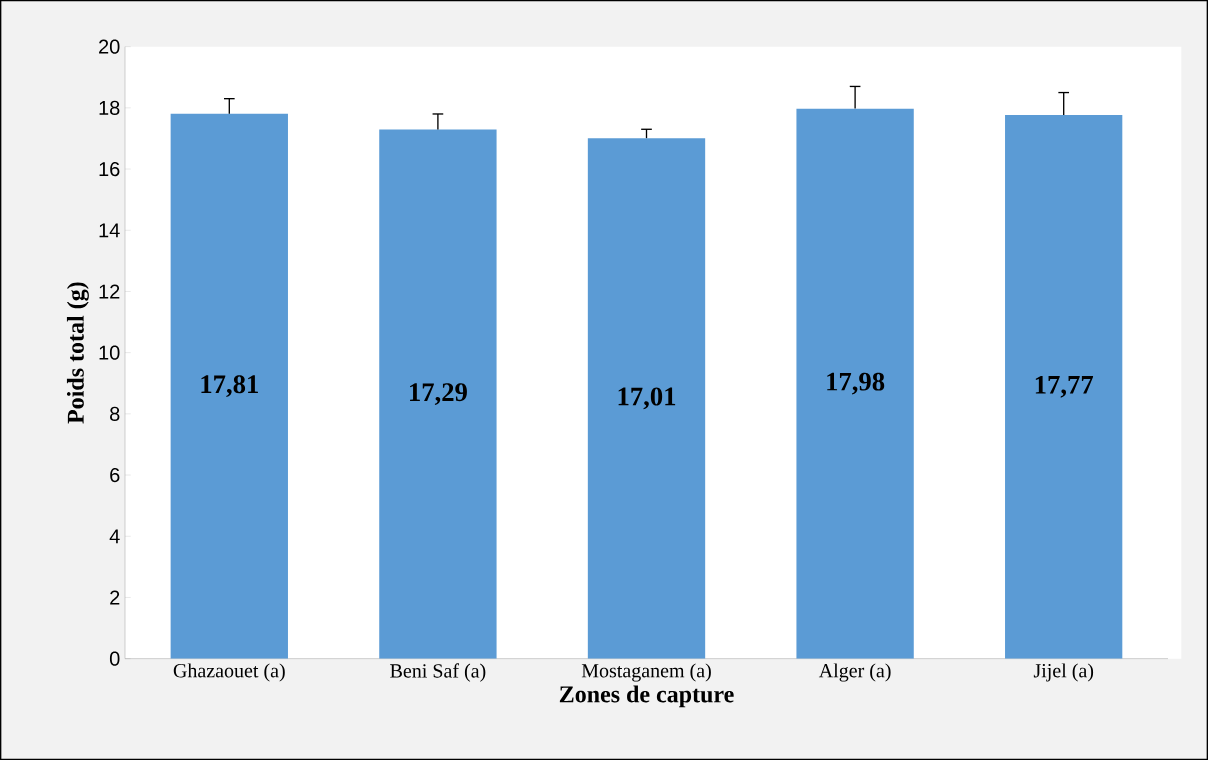  What do you see at coordinates (114, 658) in the screenshot?
I see `y-tick-label: 0` at bounding box center [114, 658].